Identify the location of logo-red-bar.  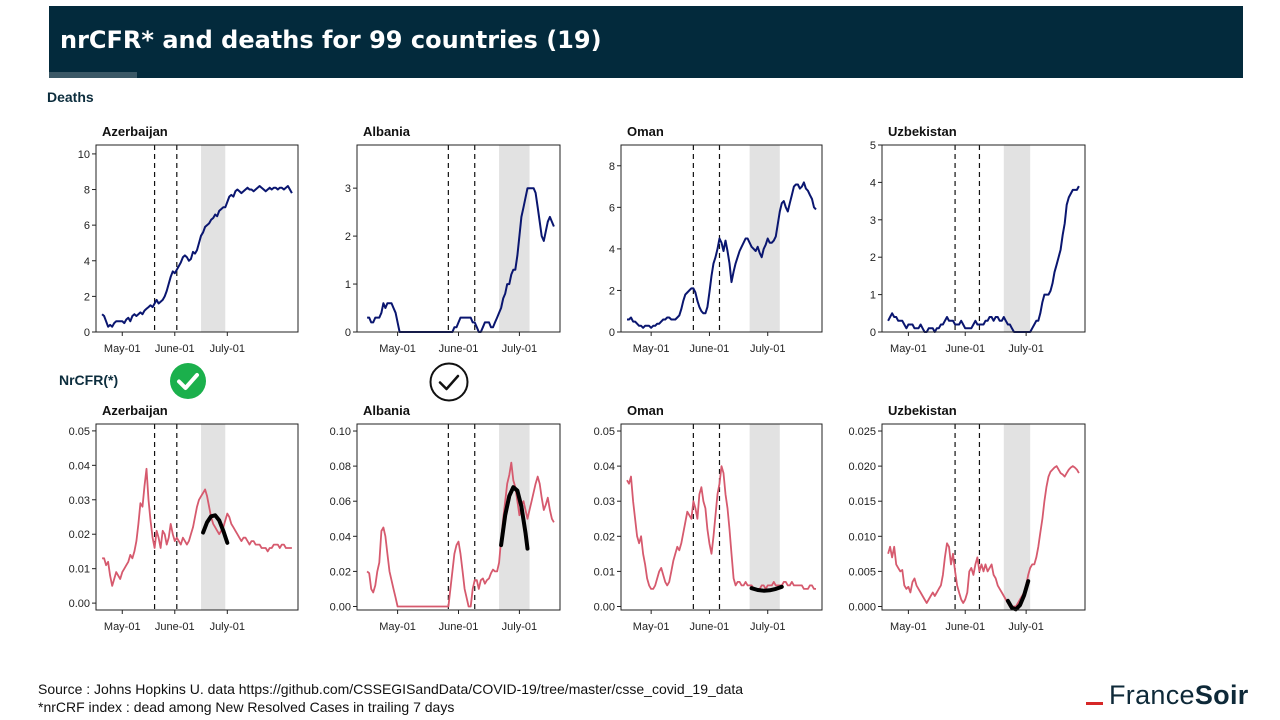
(1094, 703).